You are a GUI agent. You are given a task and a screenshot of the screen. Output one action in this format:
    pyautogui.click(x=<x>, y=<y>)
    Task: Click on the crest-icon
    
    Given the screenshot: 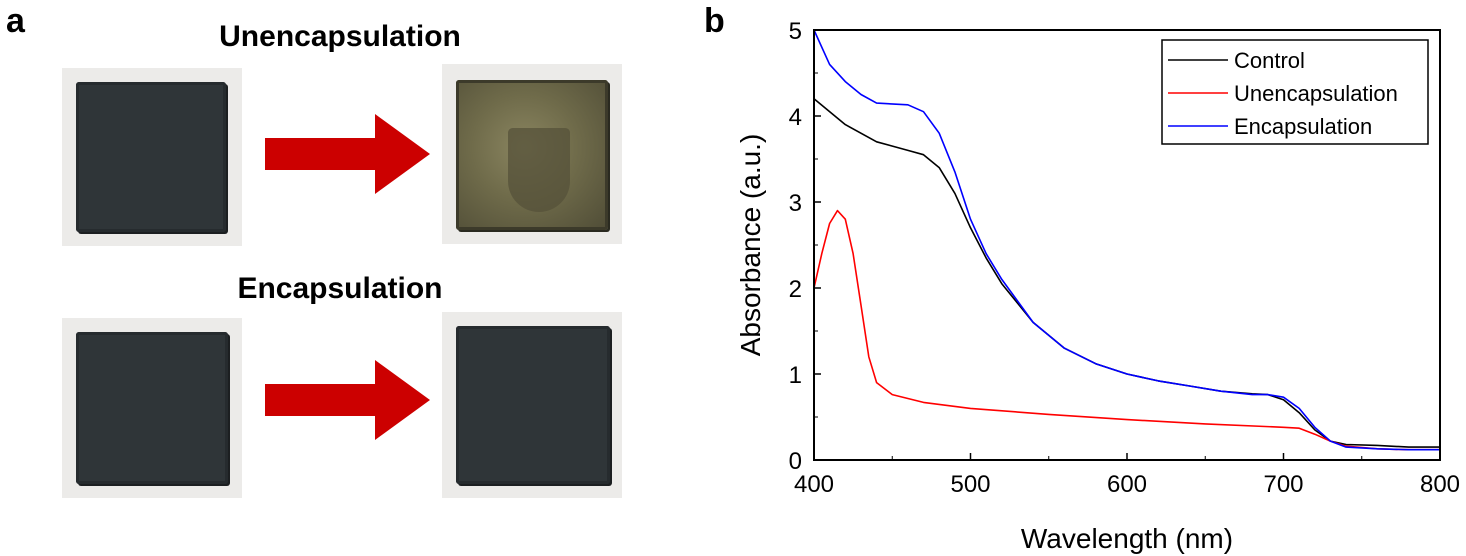 What is the action you would take?
    pyautogui.click(x=539, y=170)
    